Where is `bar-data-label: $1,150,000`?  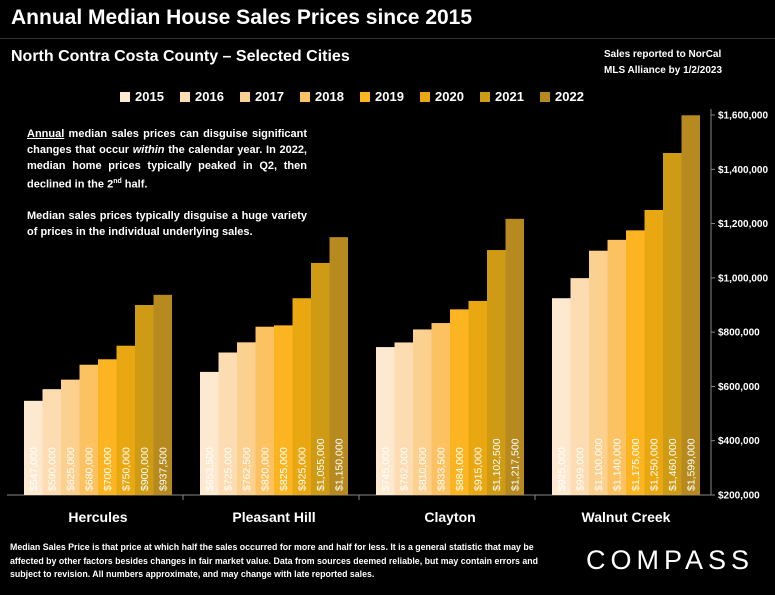 bar-data-label: $1,150,000 is located at coordinates (339, 464).